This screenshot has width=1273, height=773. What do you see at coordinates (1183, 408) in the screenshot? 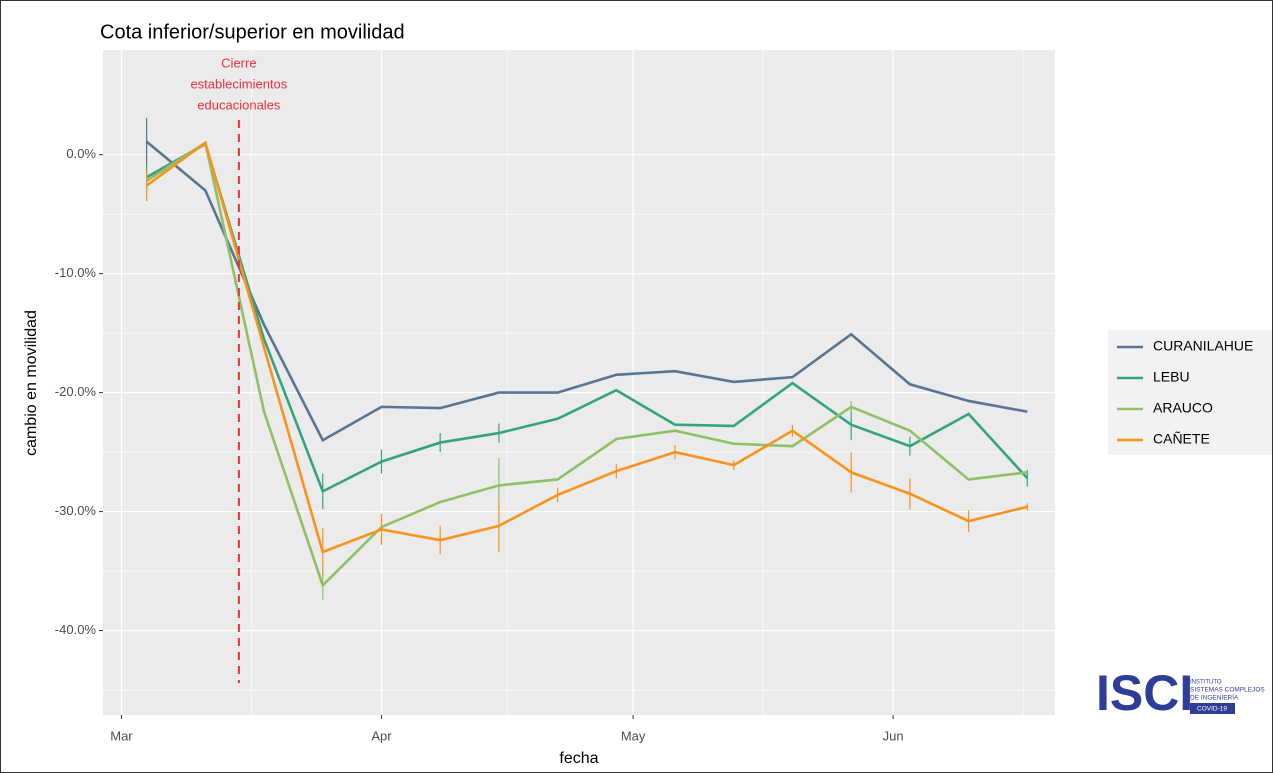
I see `legend-label: ARAUCO` at bounding box center [1183, 408].